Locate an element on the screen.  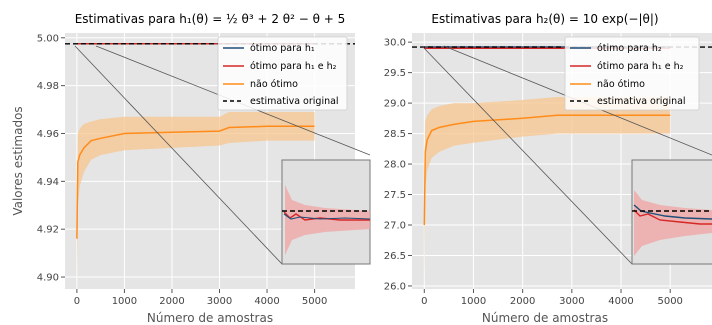
y-tick-label: 27.5 is located at coordinates (395, 195).